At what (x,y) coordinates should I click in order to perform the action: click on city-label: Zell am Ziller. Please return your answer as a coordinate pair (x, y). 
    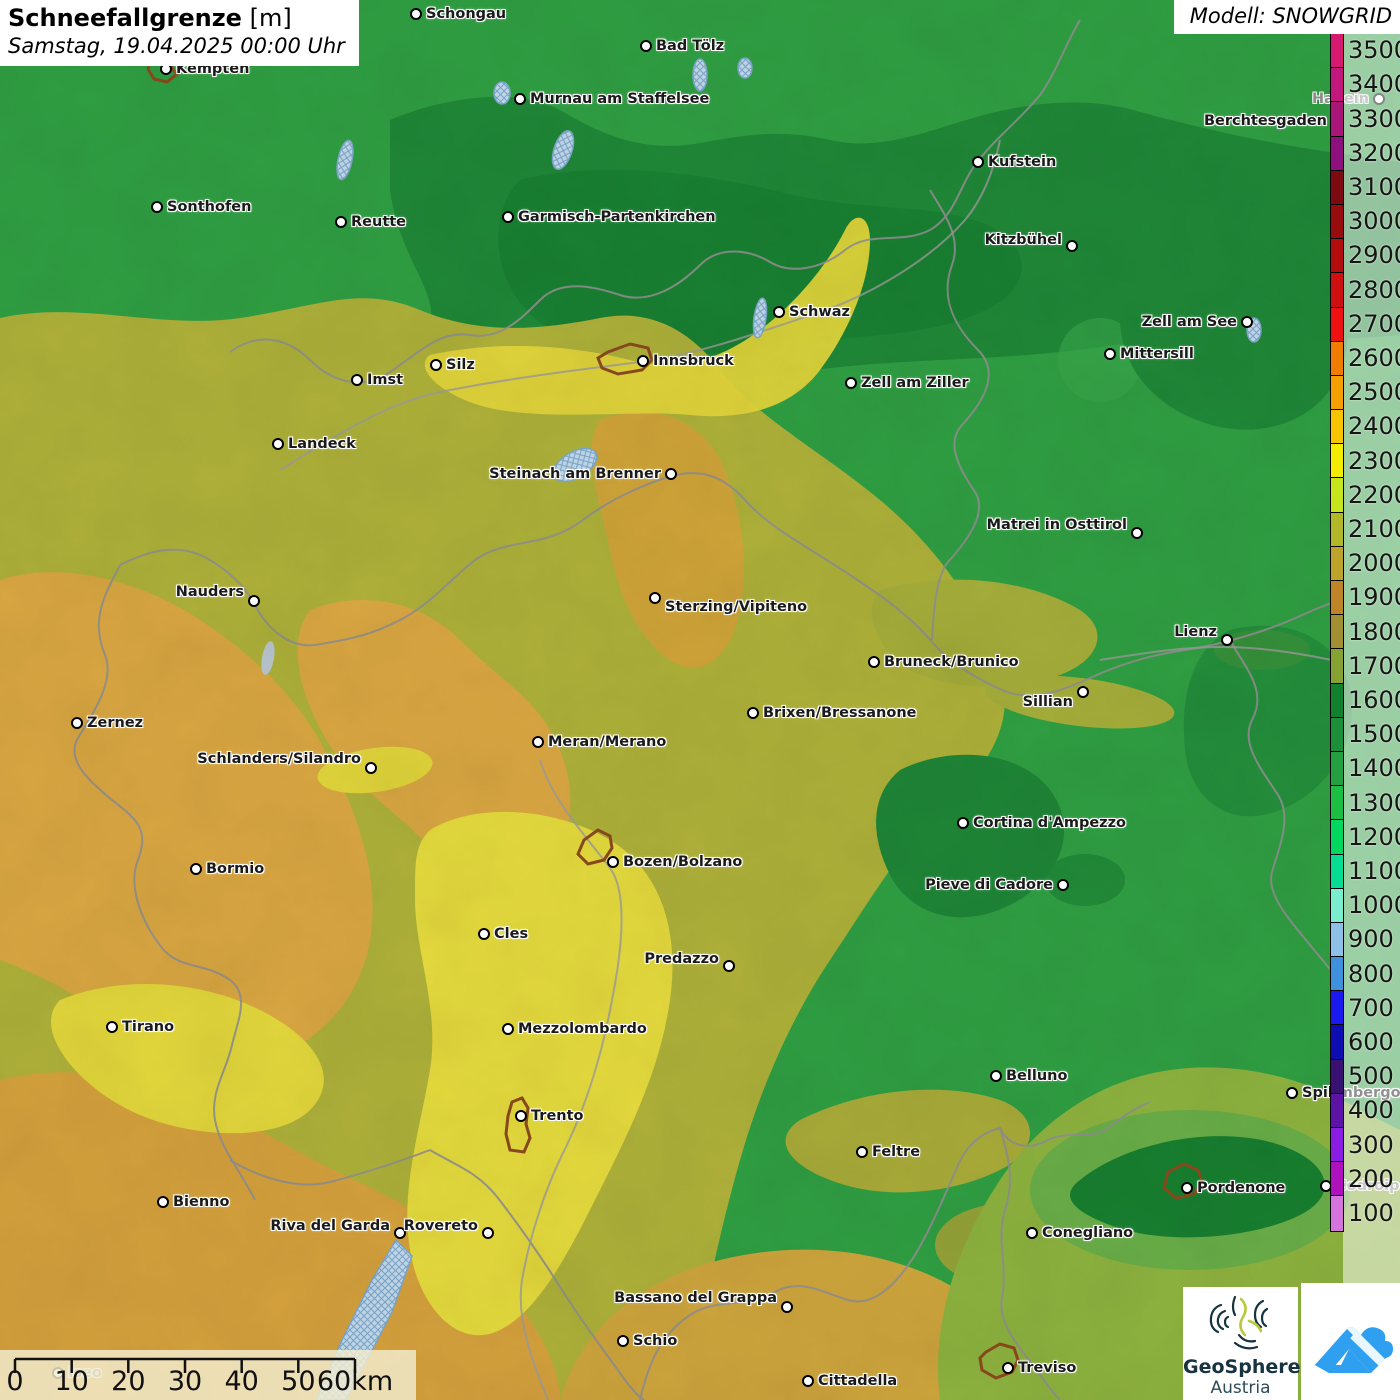
    Looking at the image, I should click on (915, 383).